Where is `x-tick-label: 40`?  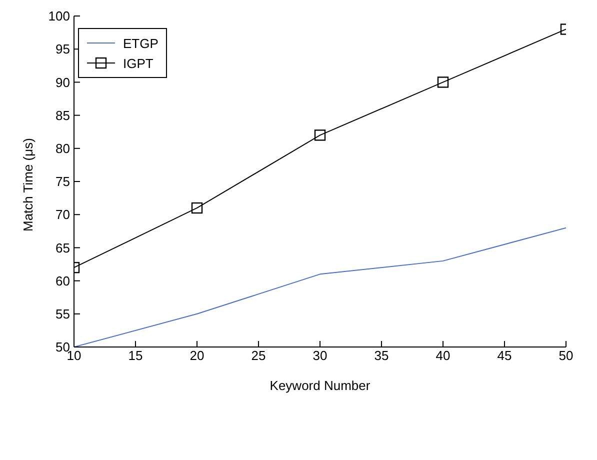 x-tick-label: 40 is located at coordinates (443, 356).